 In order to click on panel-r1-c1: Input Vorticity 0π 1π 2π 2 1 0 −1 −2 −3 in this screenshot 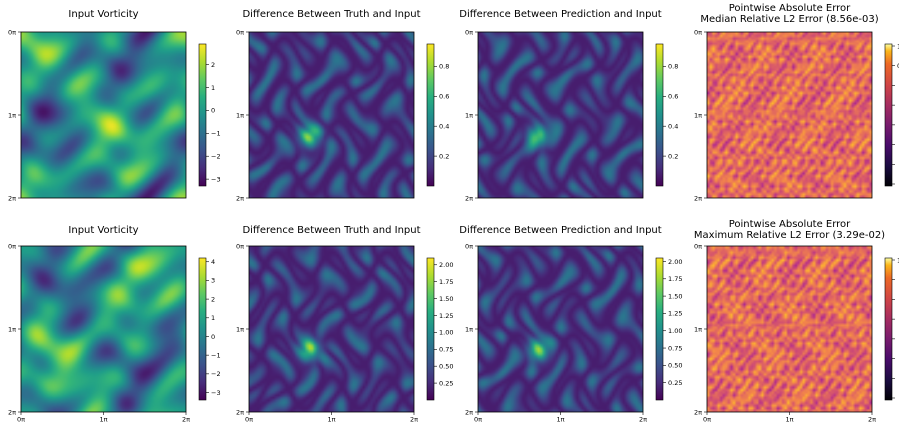, I will do `click(114, 105)`.